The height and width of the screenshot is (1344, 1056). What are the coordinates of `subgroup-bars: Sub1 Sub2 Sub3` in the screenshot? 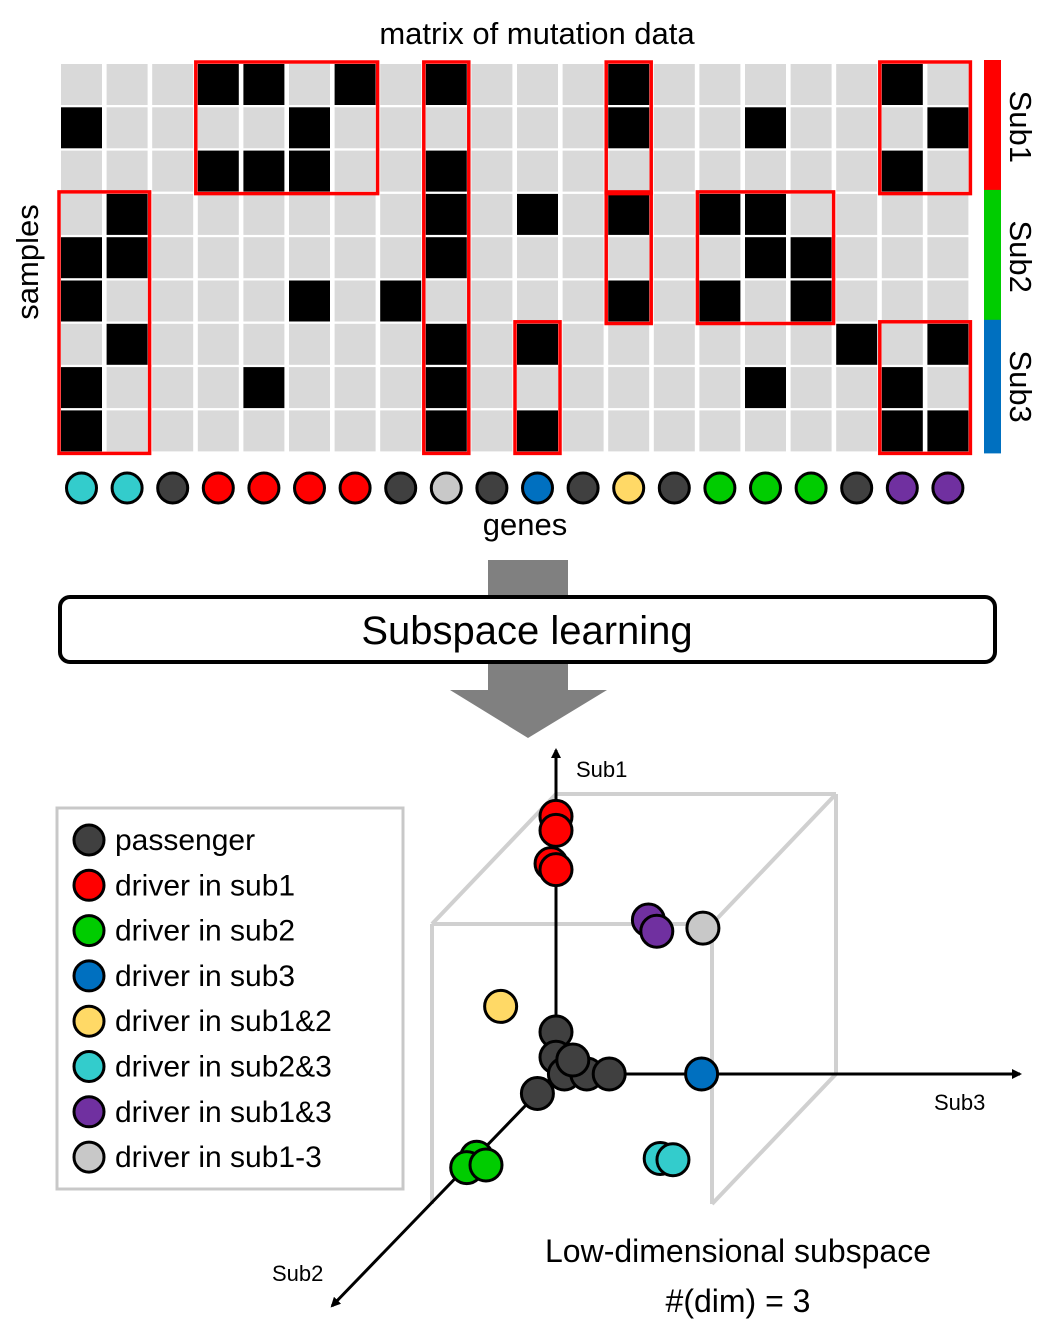 It's located at (1011, 257).